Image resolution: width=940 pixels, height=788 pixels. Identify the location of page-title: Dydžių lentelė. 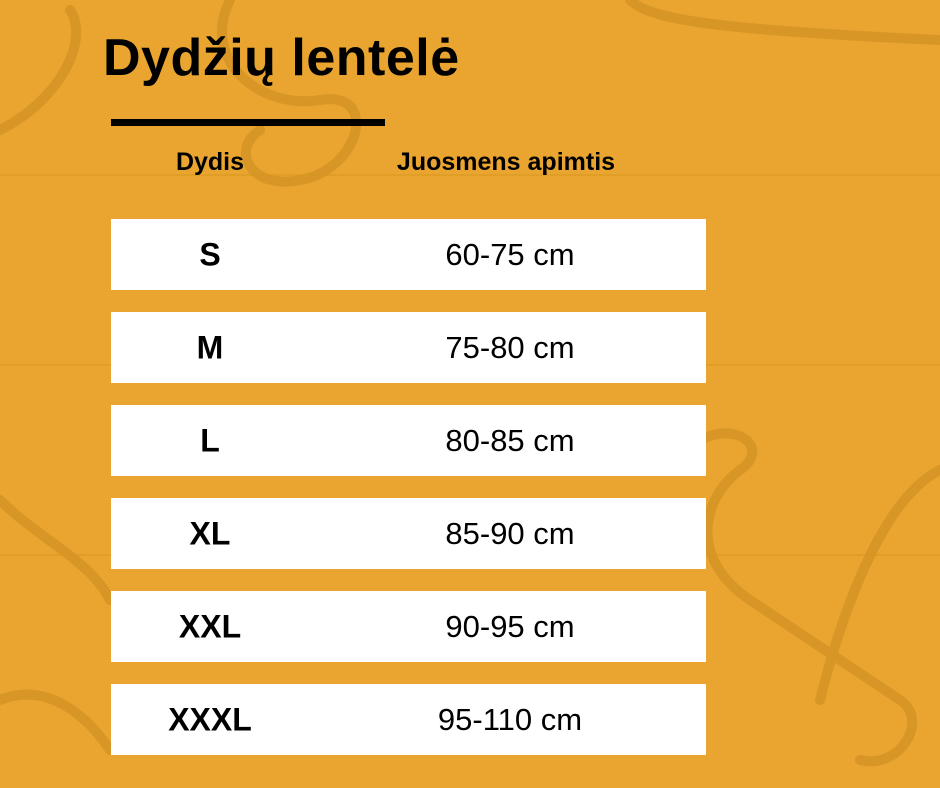
(281, 58).